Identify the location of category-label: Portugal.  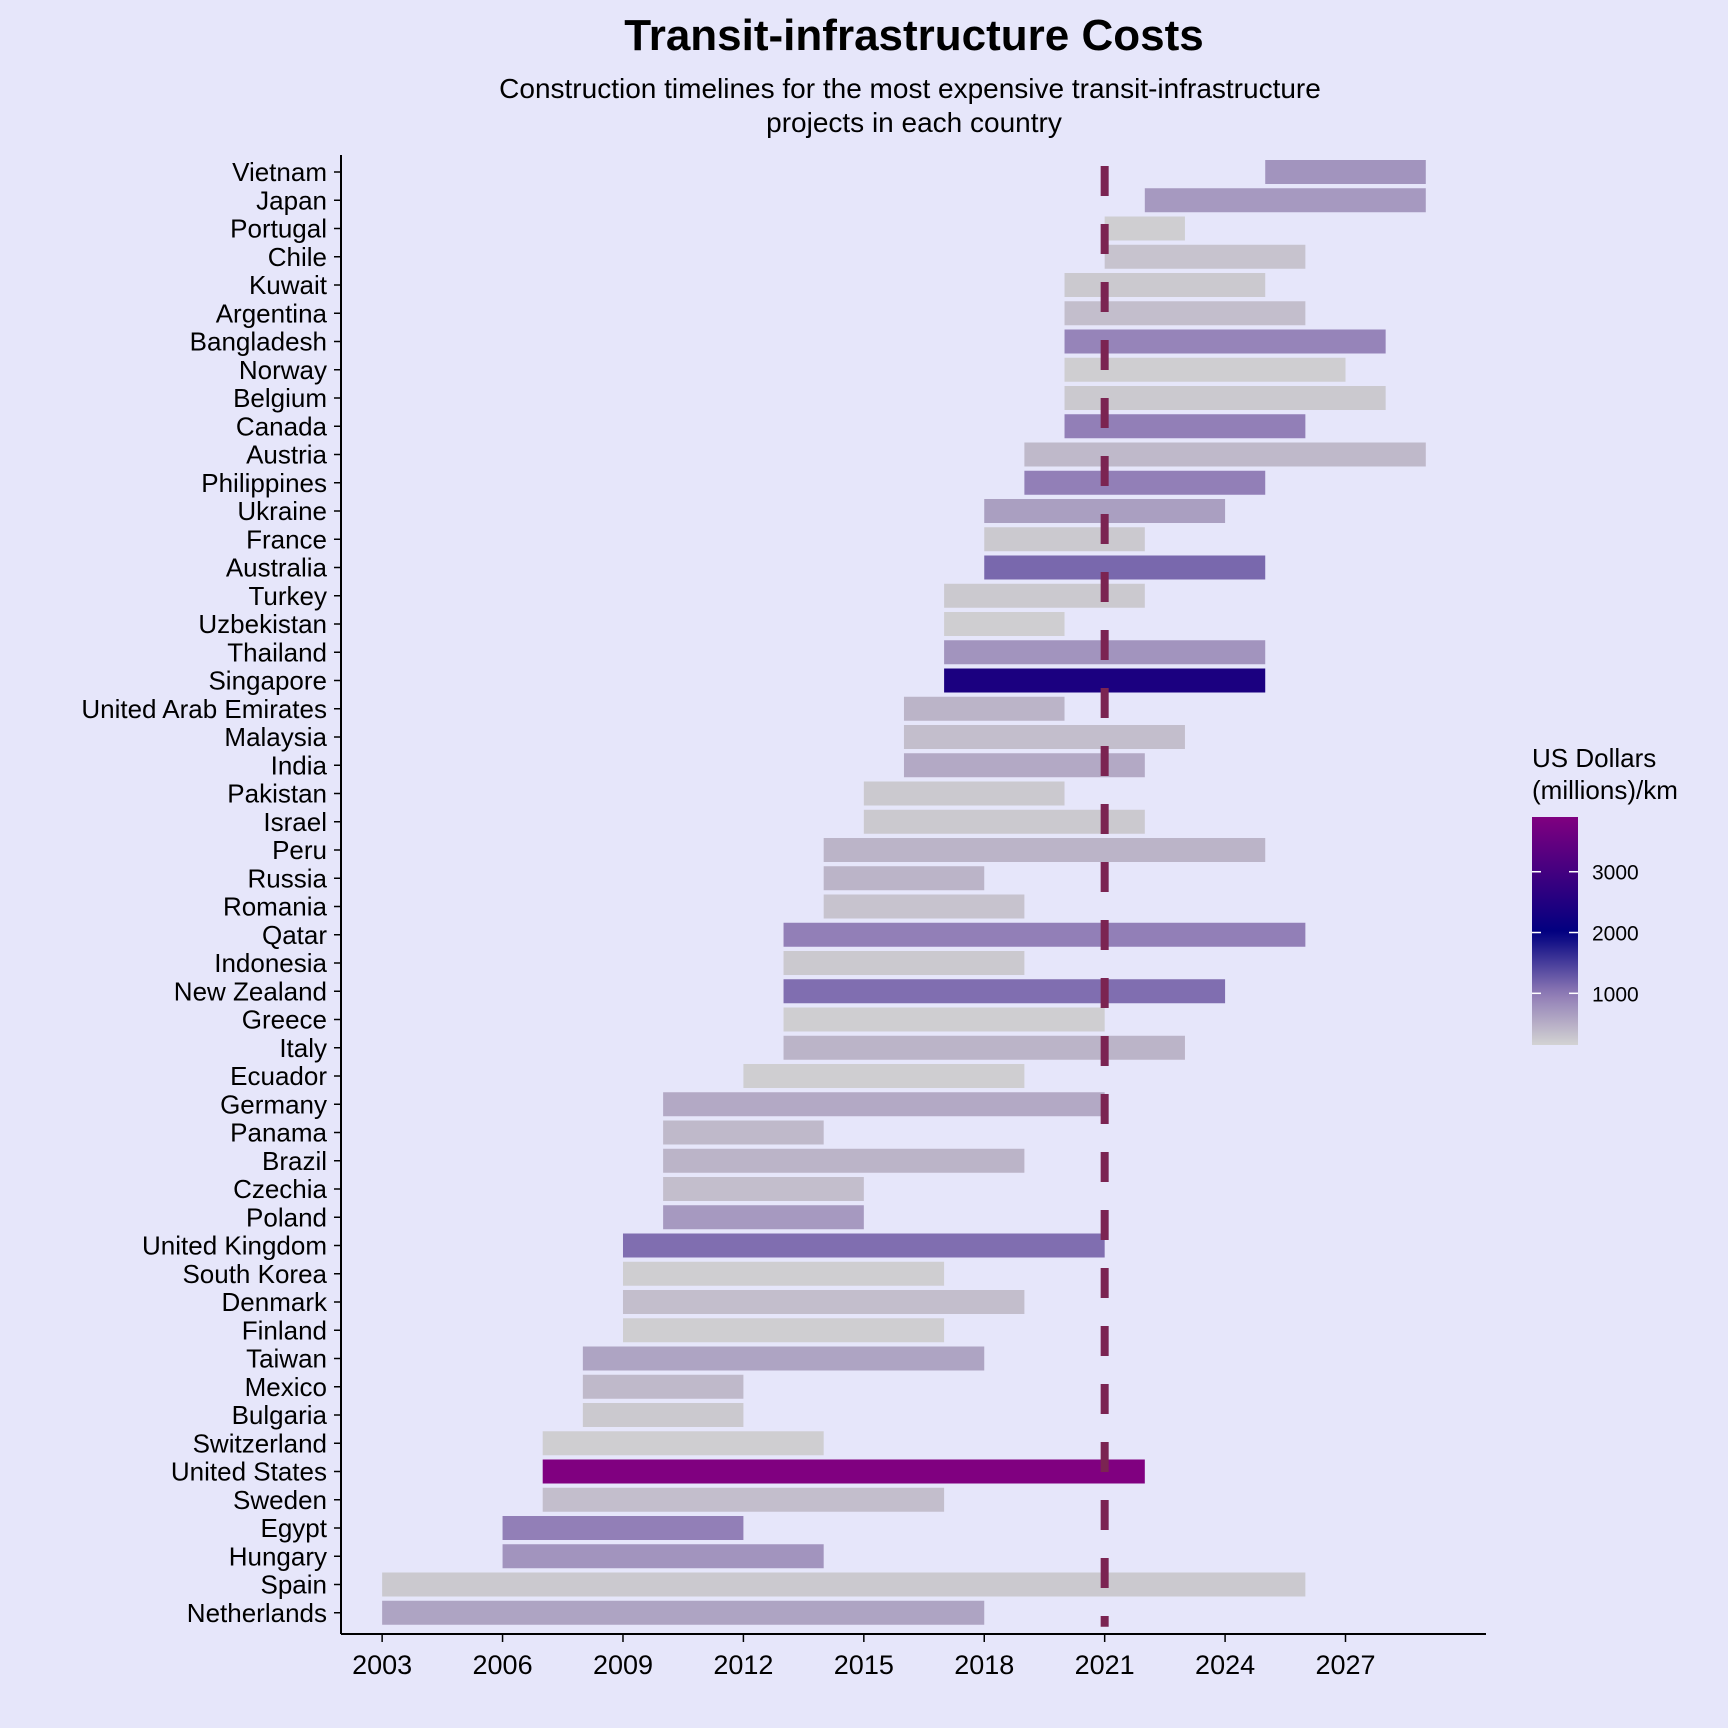
(278, 229).